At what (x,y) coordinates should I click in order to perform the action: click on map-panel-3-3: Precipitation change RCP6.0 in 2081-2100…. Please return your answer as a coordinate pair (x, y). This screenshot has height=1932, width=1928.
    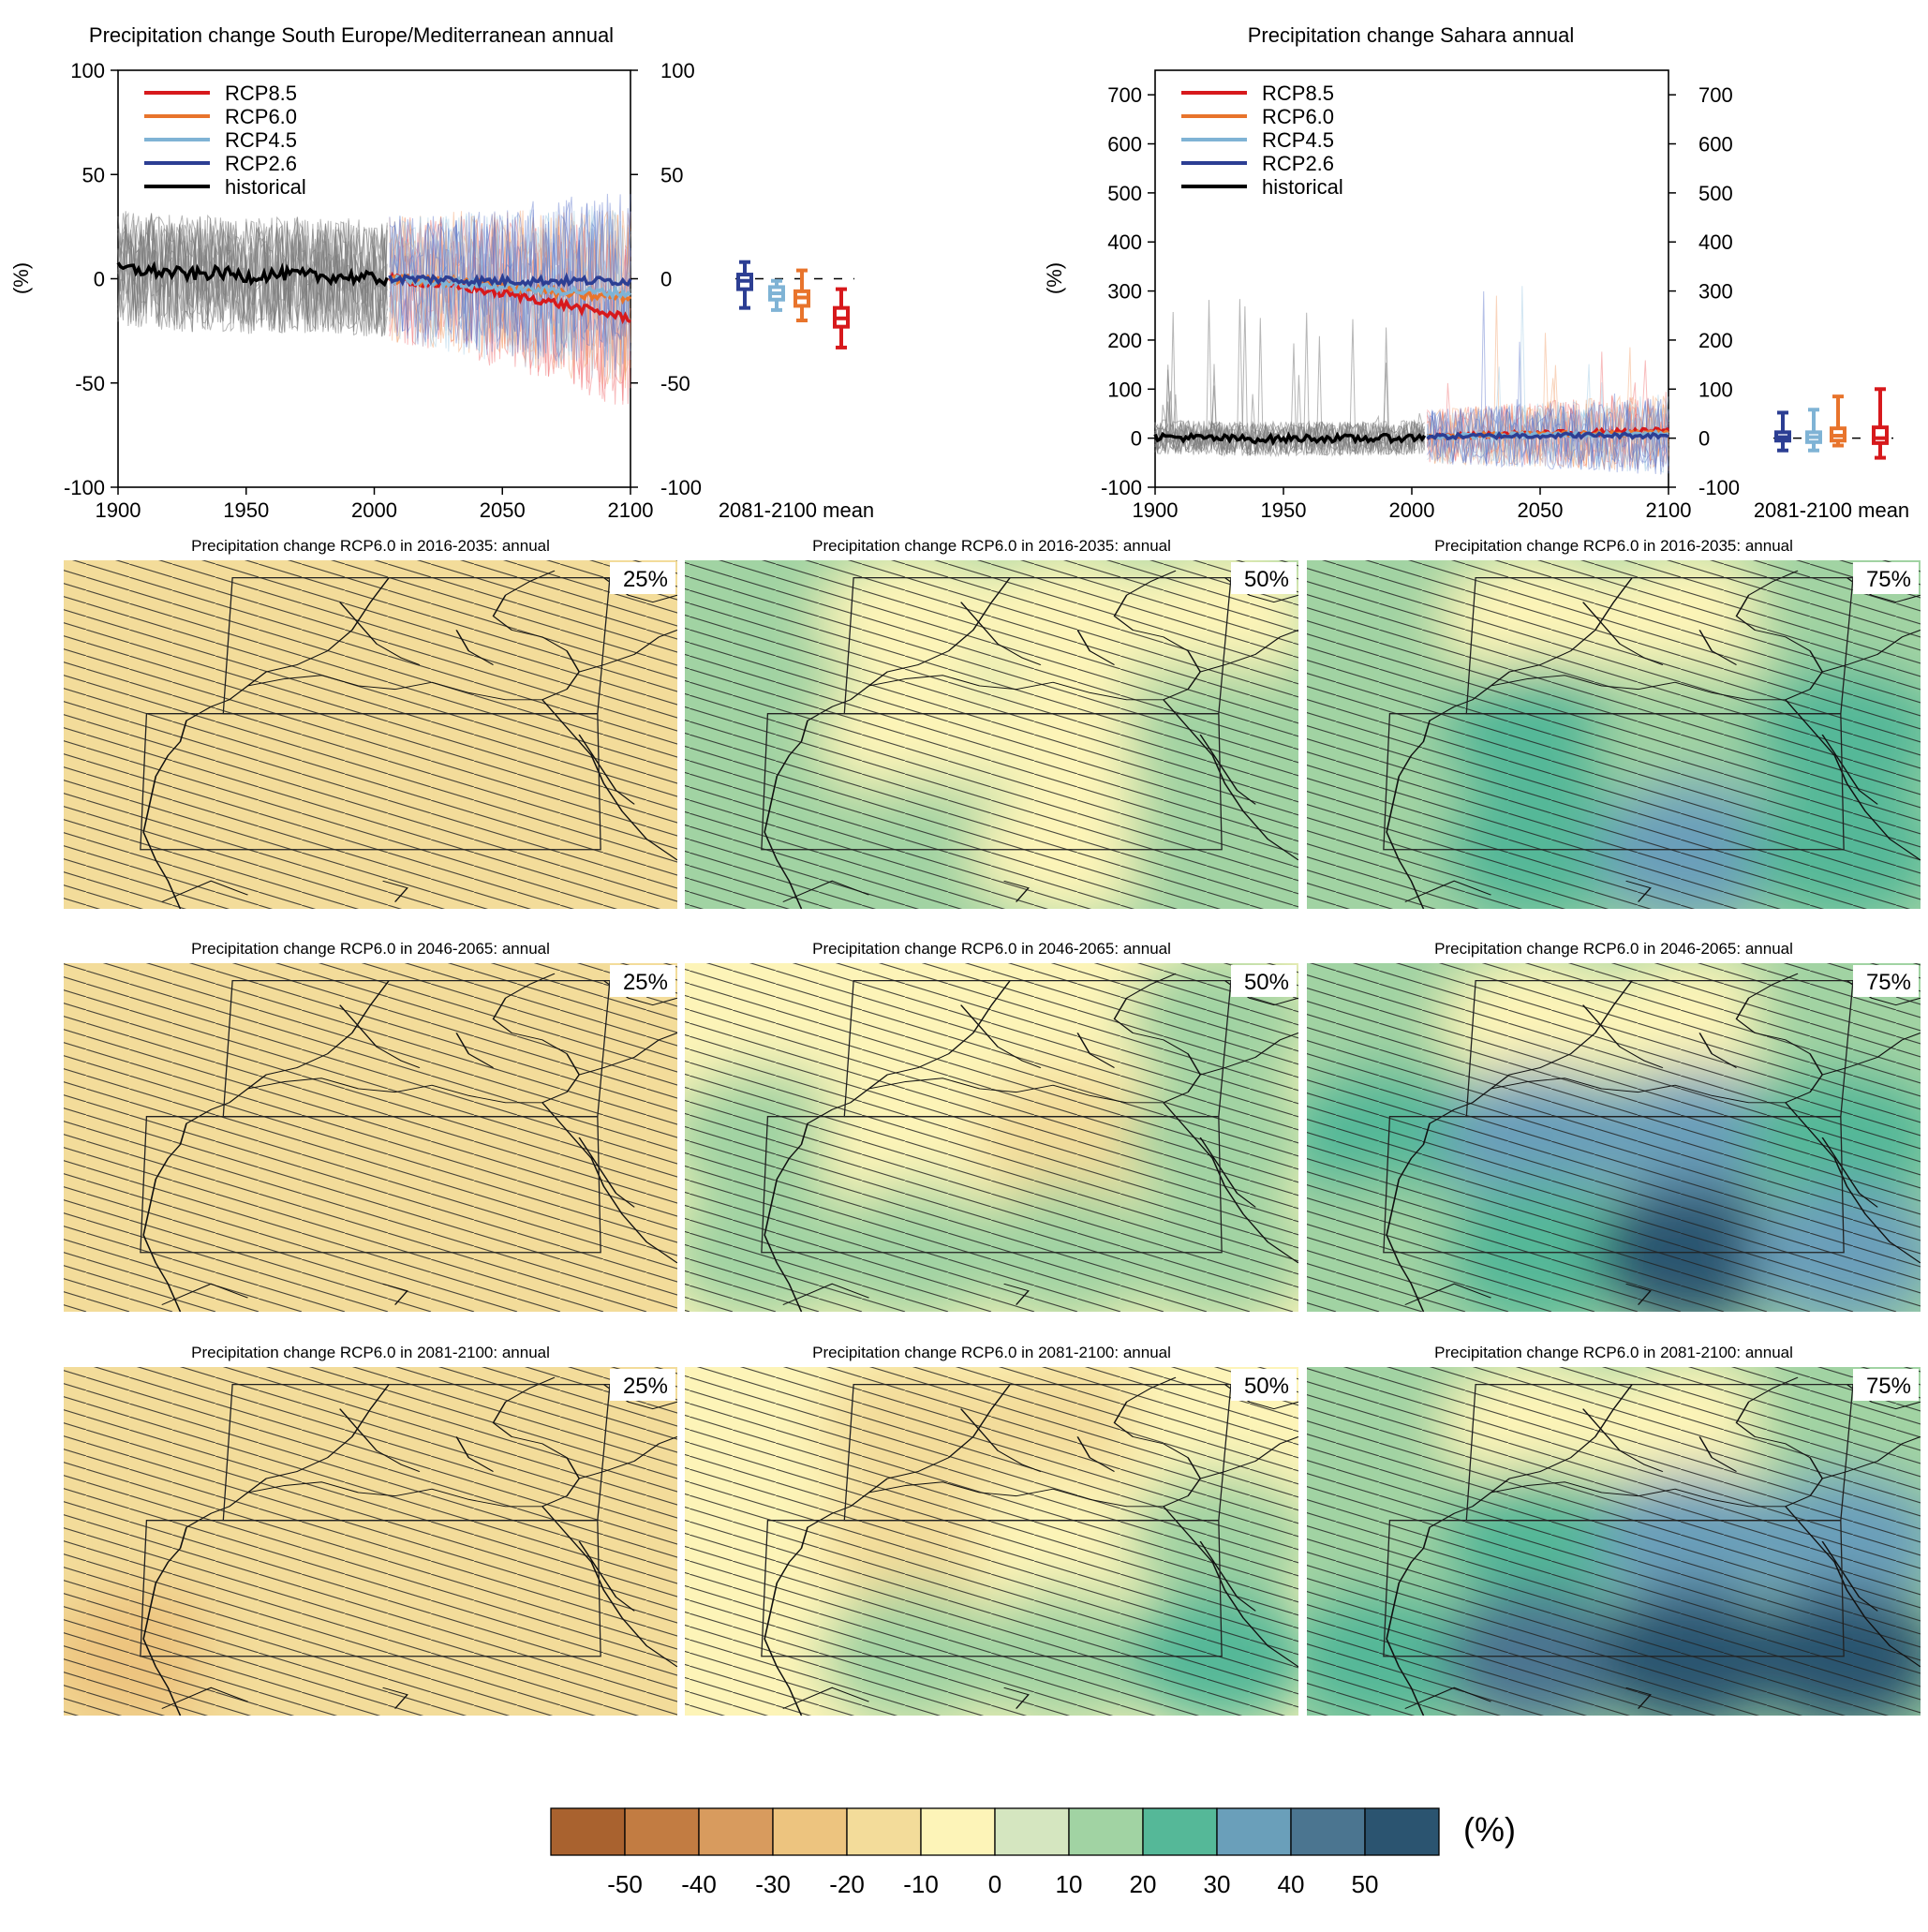
    Looking at the image, I should click on (1614, 1530).